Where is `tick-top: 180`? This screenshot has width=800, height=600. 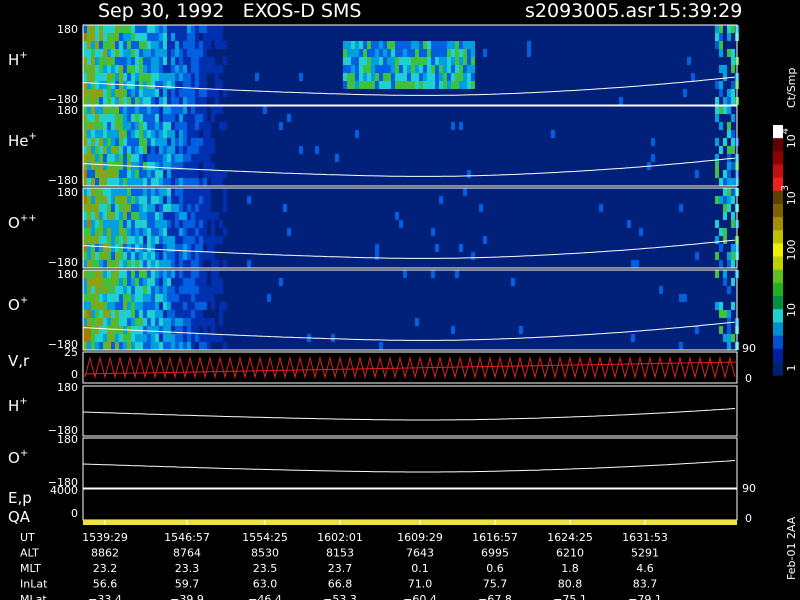 tick-top: 180 is located at coordinates (67, 192).